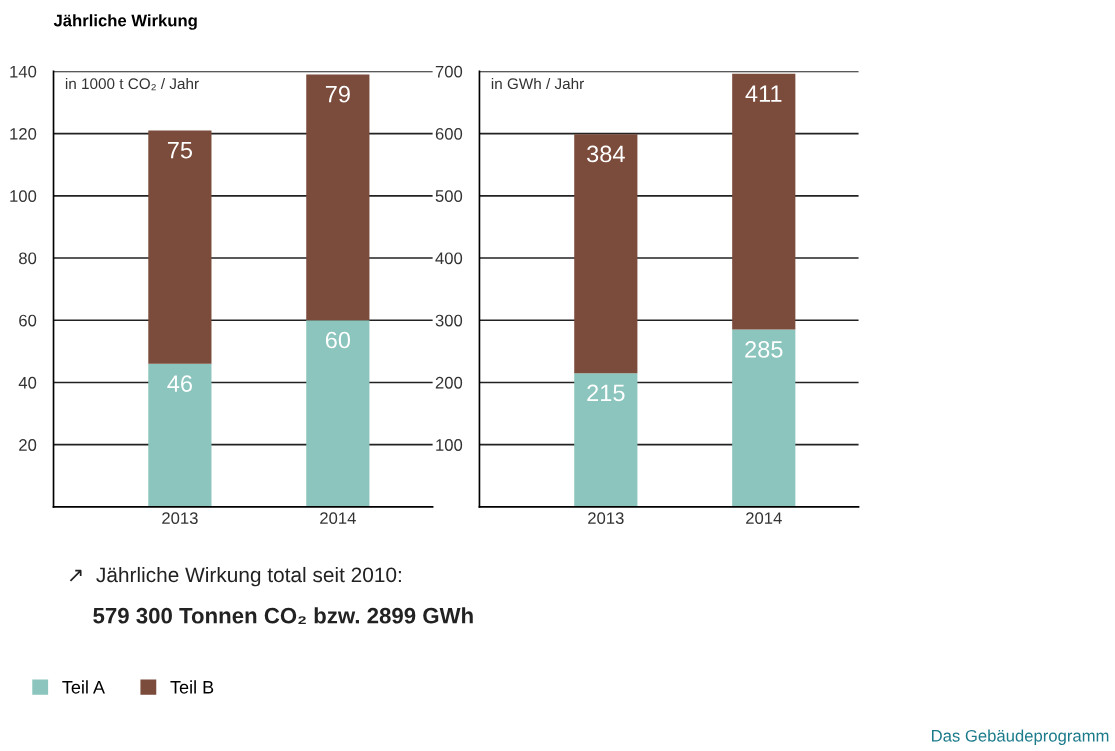 The height and width of the screenshot is (751, 1115). What do you see at coordinates (449, 133) in the screenshot?
I see `y-tick-label: 600` at bounding box center [449, 133].